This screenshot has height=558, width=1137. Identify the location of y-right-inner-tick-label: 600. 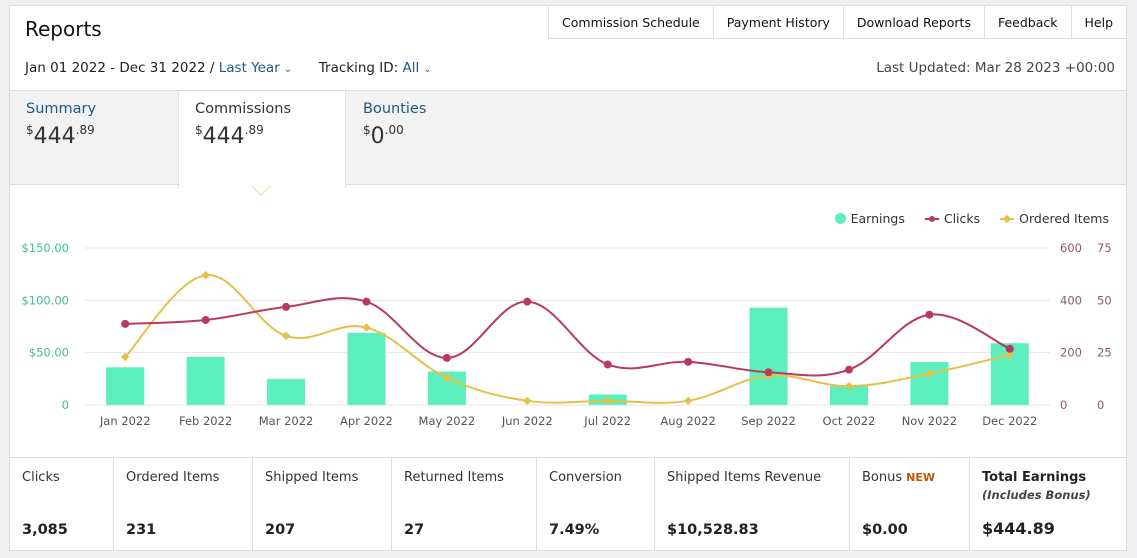
(1071, 248).